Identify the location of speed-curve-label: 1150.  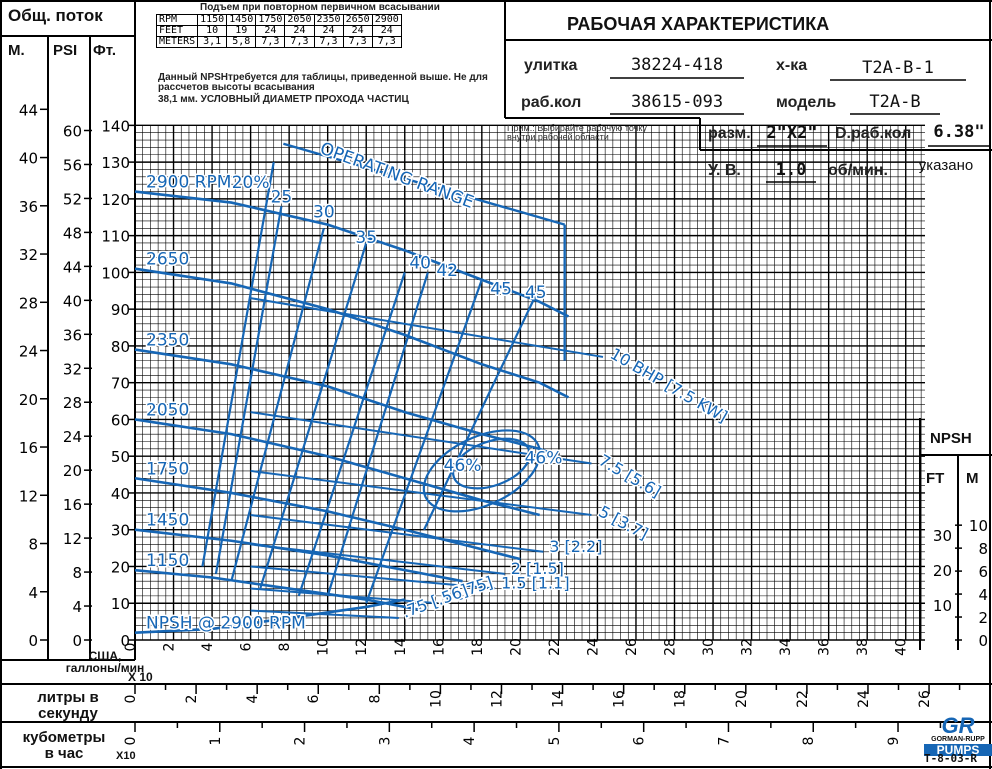
(167, 561).